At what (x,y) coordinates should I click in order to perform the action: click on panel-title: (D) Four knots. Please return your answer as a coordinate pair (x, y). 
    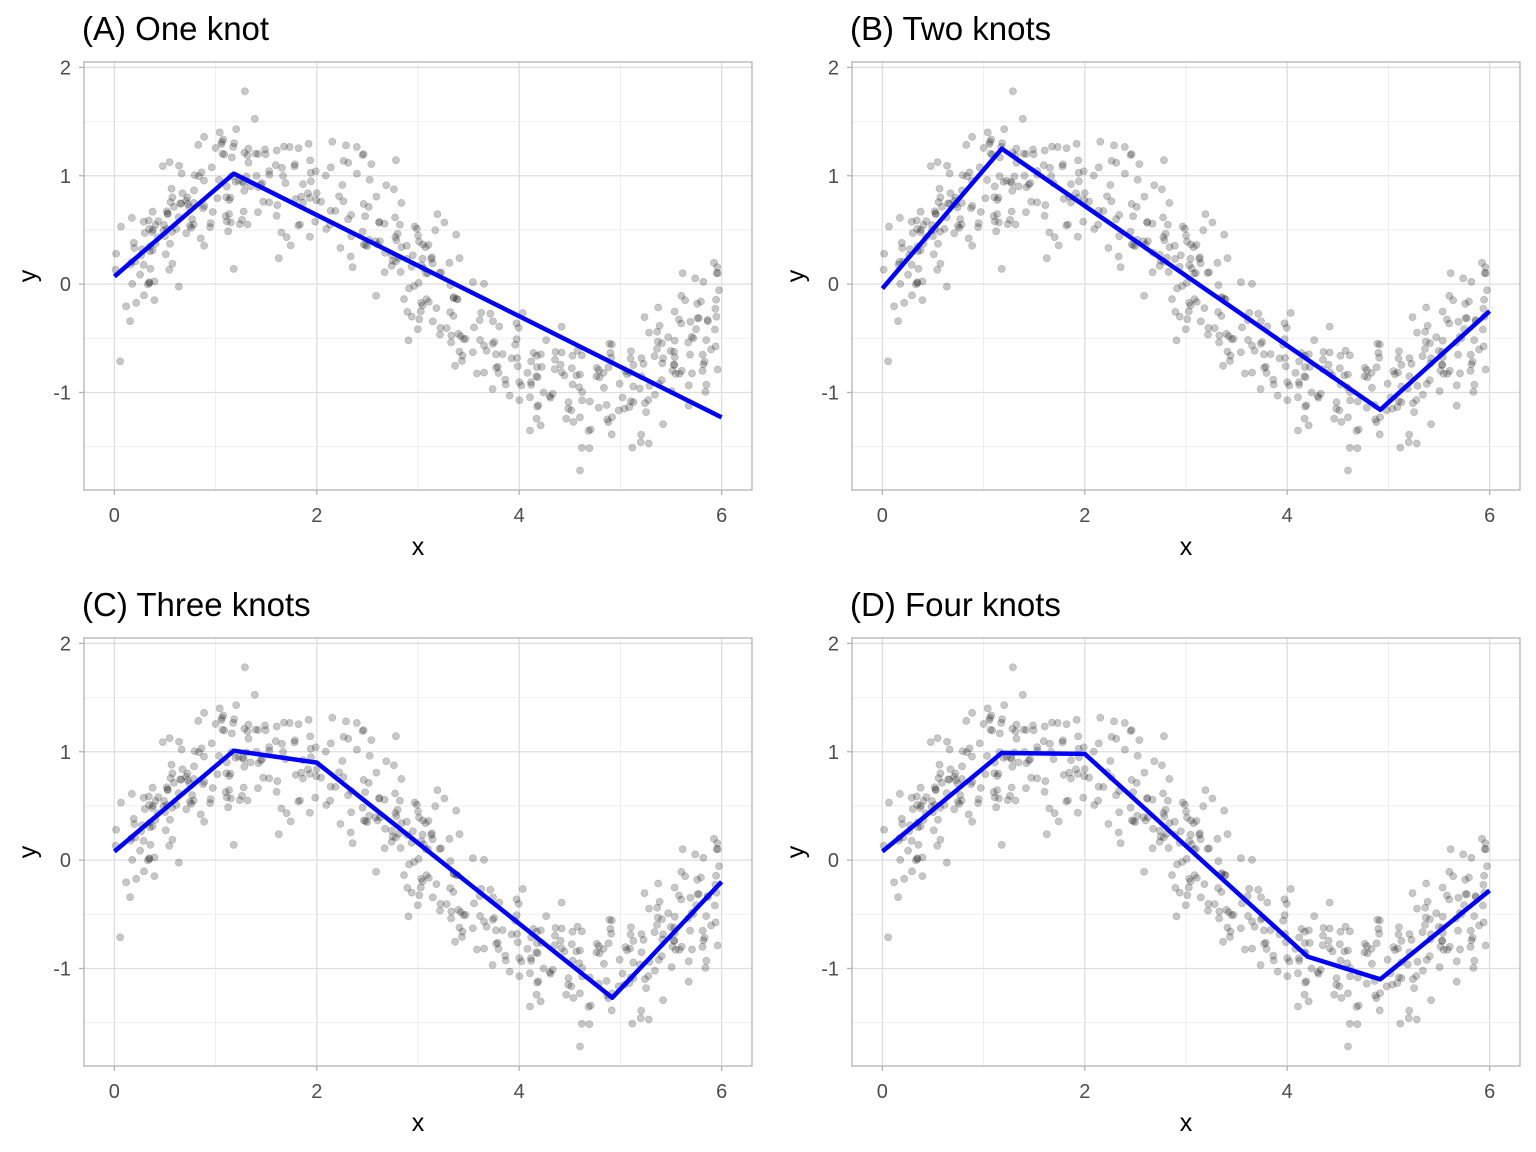
    Looking at the image, I should click on (955, 604).